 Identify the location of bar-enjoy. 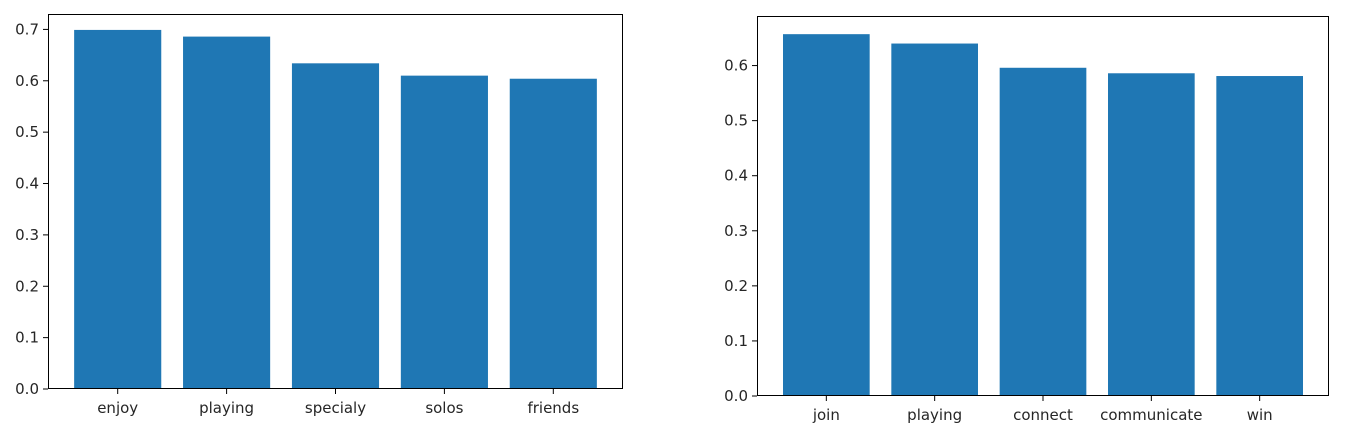
(118, 209).